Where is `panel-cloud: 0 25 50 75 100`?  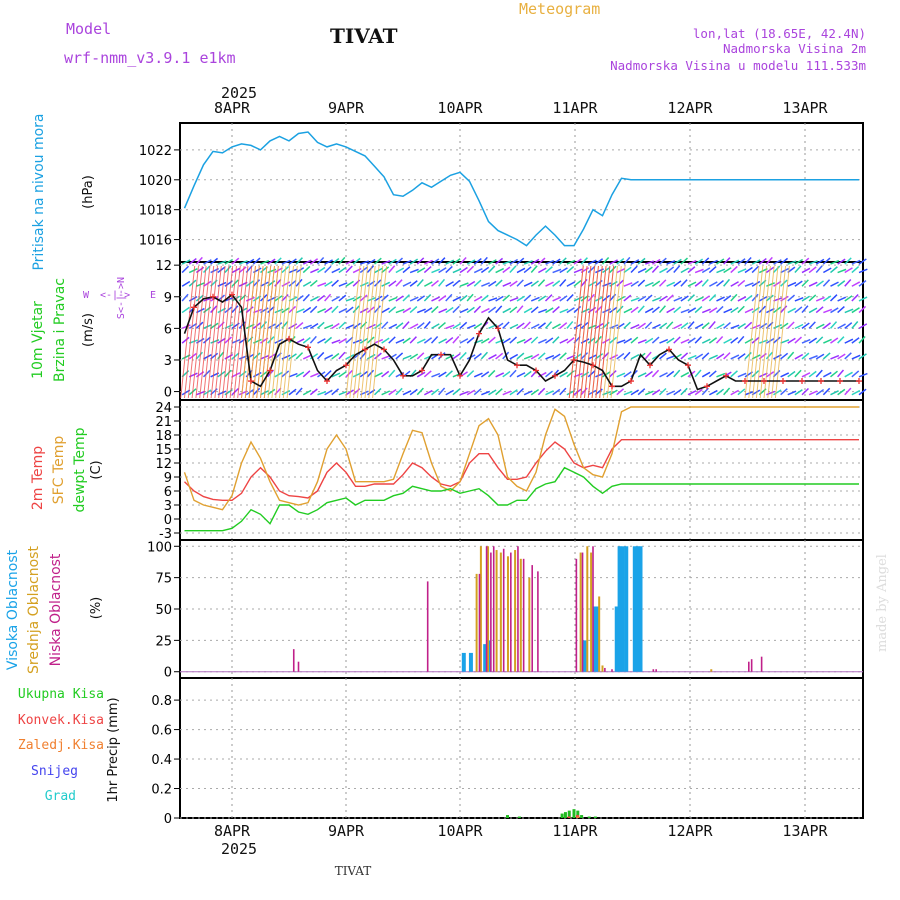
panel-cloud: 0 25 50 75 100 is located at coordinates (505, 610).